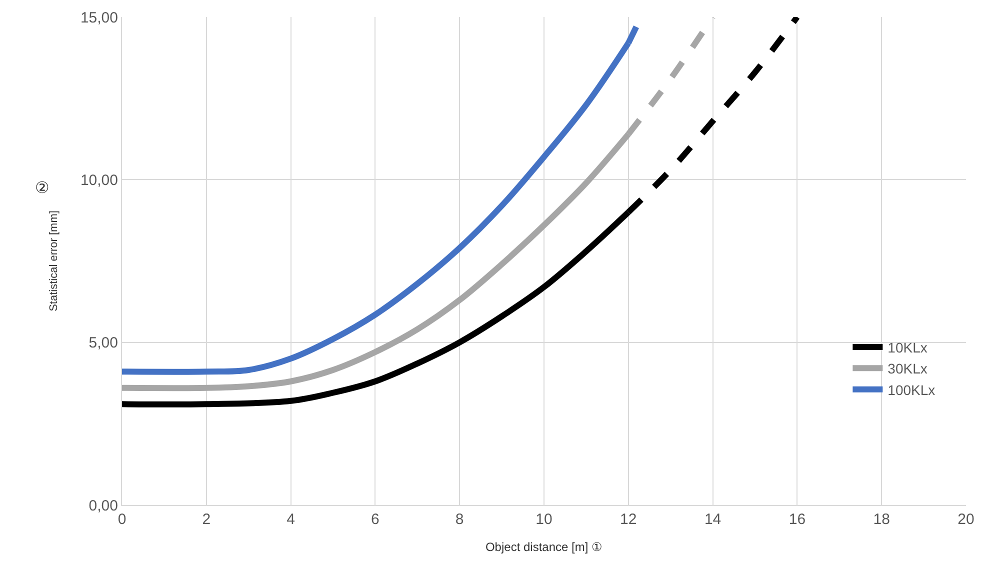  I want to click on y-axis-title: Statistical error [mm], so click(54, 261).